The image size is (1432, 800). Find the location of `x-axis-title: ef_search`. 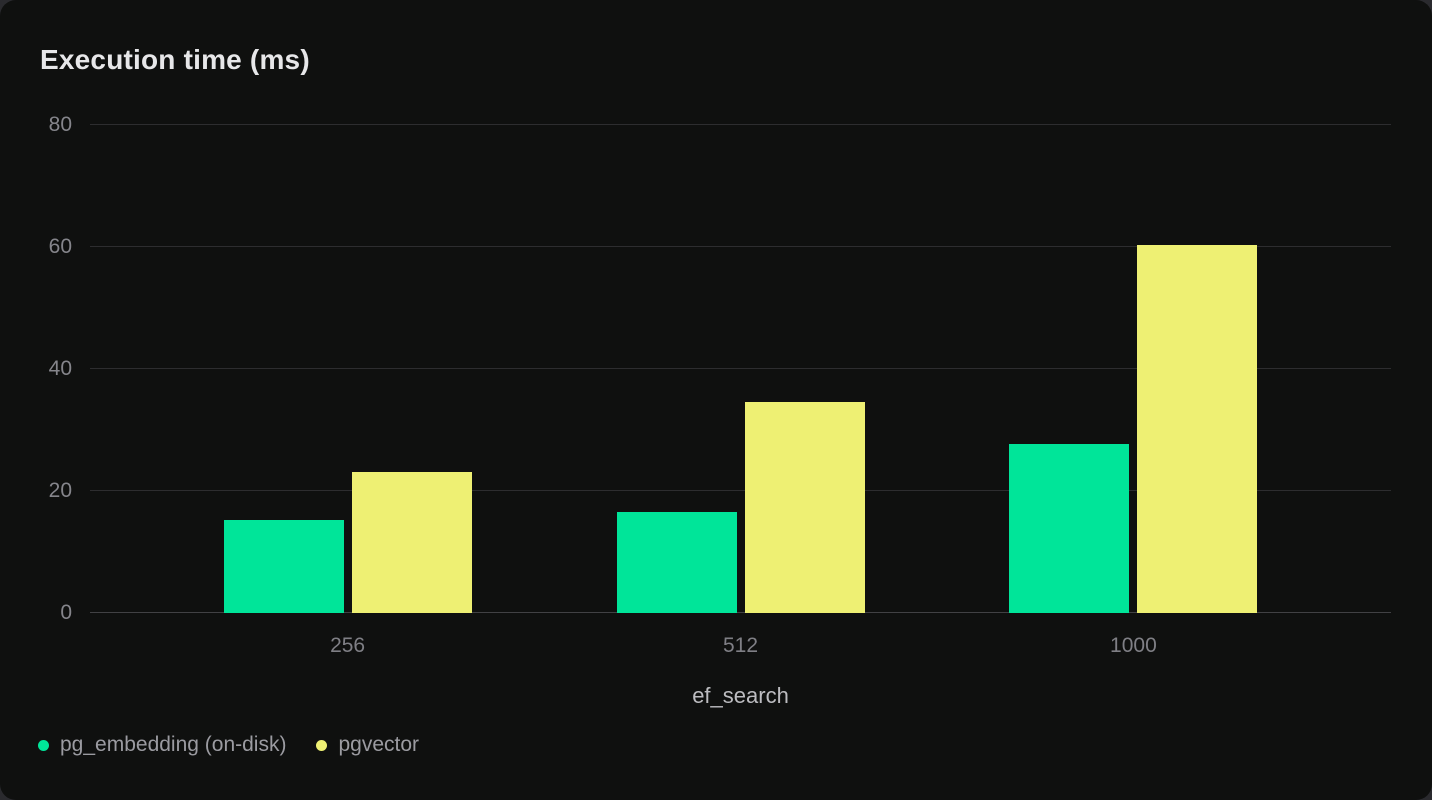

x-axis-title: ef_search is located at coordinates (740, 695).